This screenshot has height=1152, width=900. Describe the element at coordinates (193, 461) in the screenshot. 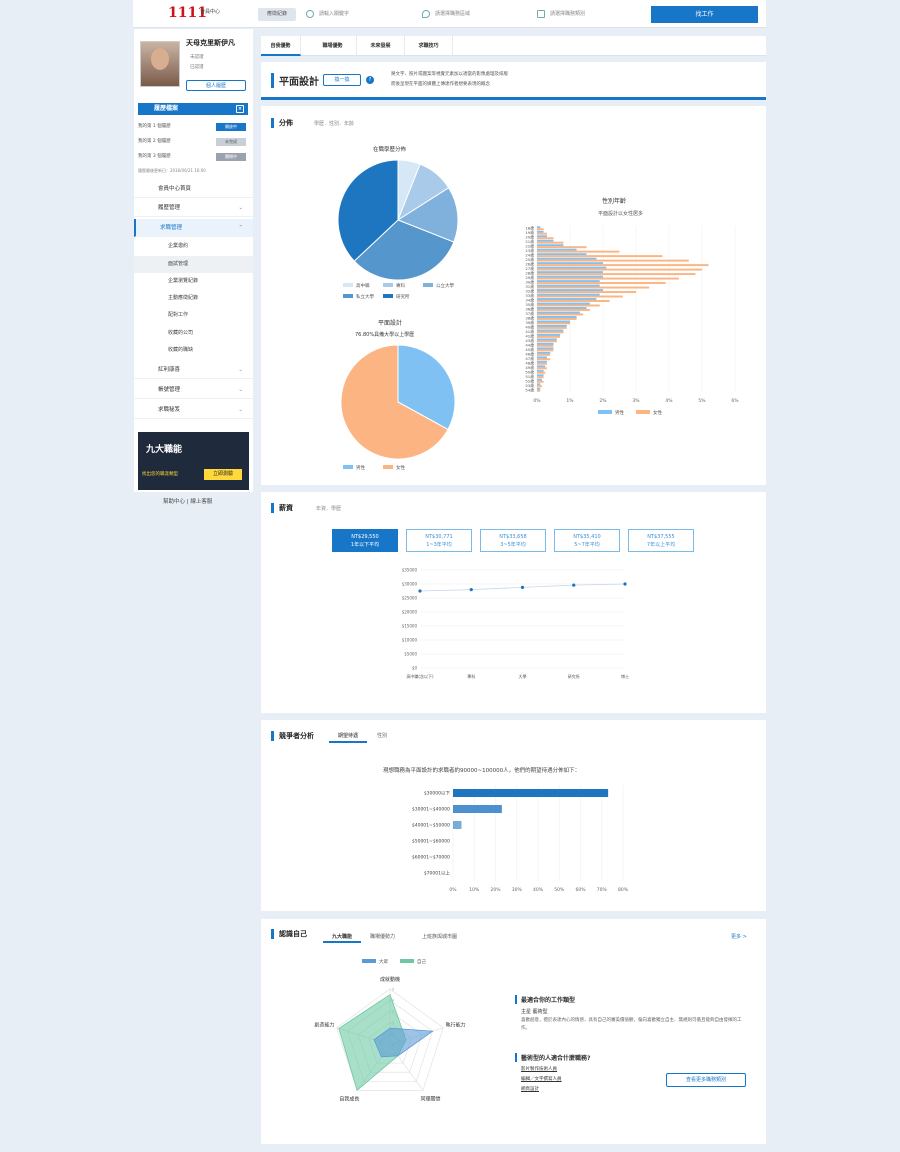

I see `nine-ability-banner: 九大職能 找出您的職涯類型 立即測驗` at that location.